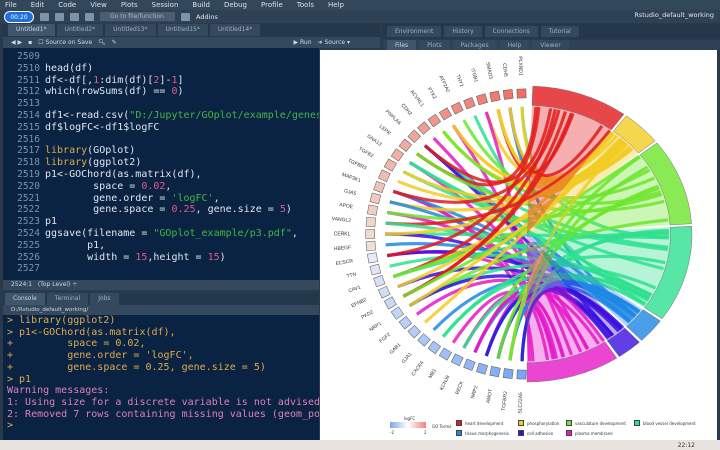  What do you see at coordinates (129, 5) in the screenshot?
I see `menu-plots: Plots` at bounding box center [129, 5].